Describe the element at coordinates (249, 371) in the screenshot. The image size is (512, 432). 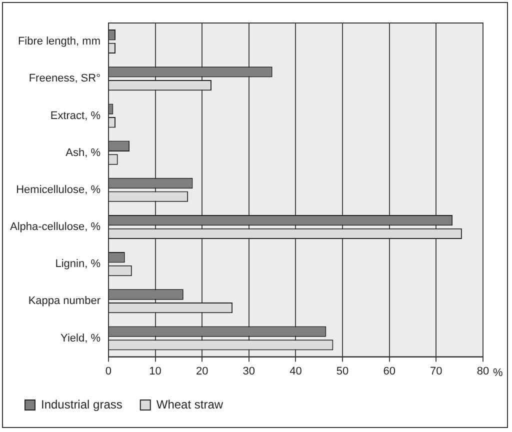
I see `x-tick-label: 30` at that location.